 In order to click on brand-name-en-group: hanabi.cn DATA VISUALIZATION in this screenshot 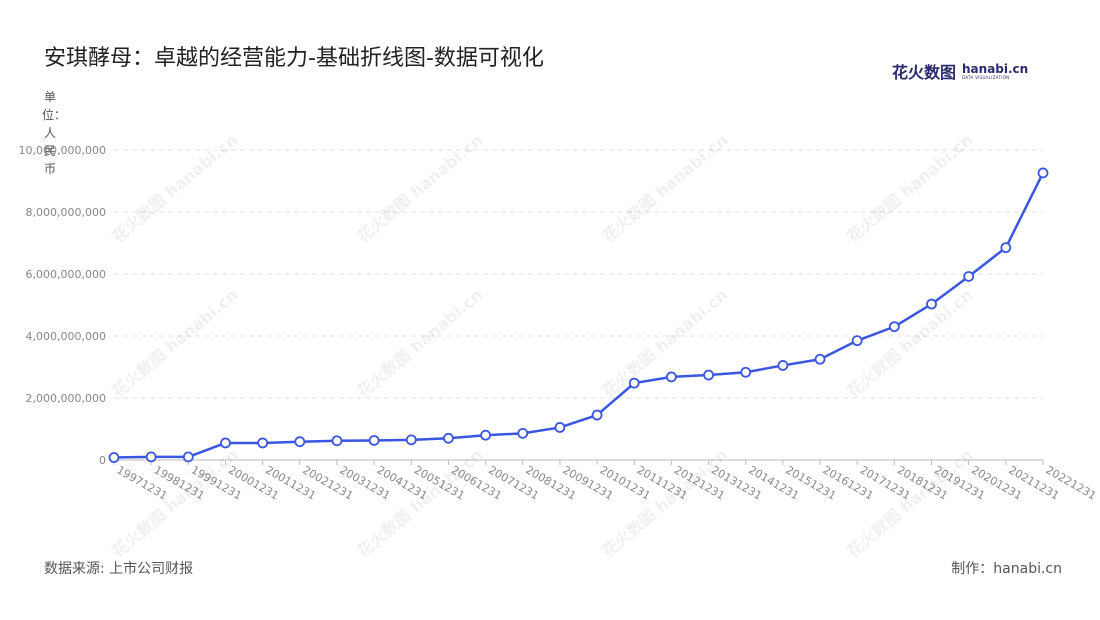, I will do `click(995, 71)`.